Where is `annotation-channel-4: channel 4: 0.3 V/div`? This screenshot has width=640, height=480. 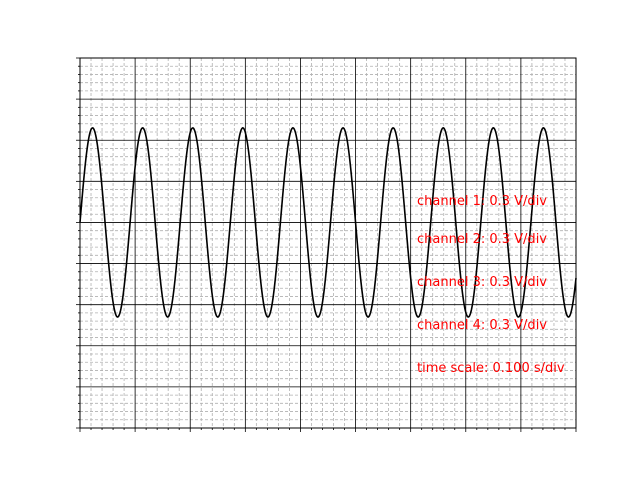
annotation-channel-4: channel 4: 0.3 V/div is located at coordinates (482, 325).